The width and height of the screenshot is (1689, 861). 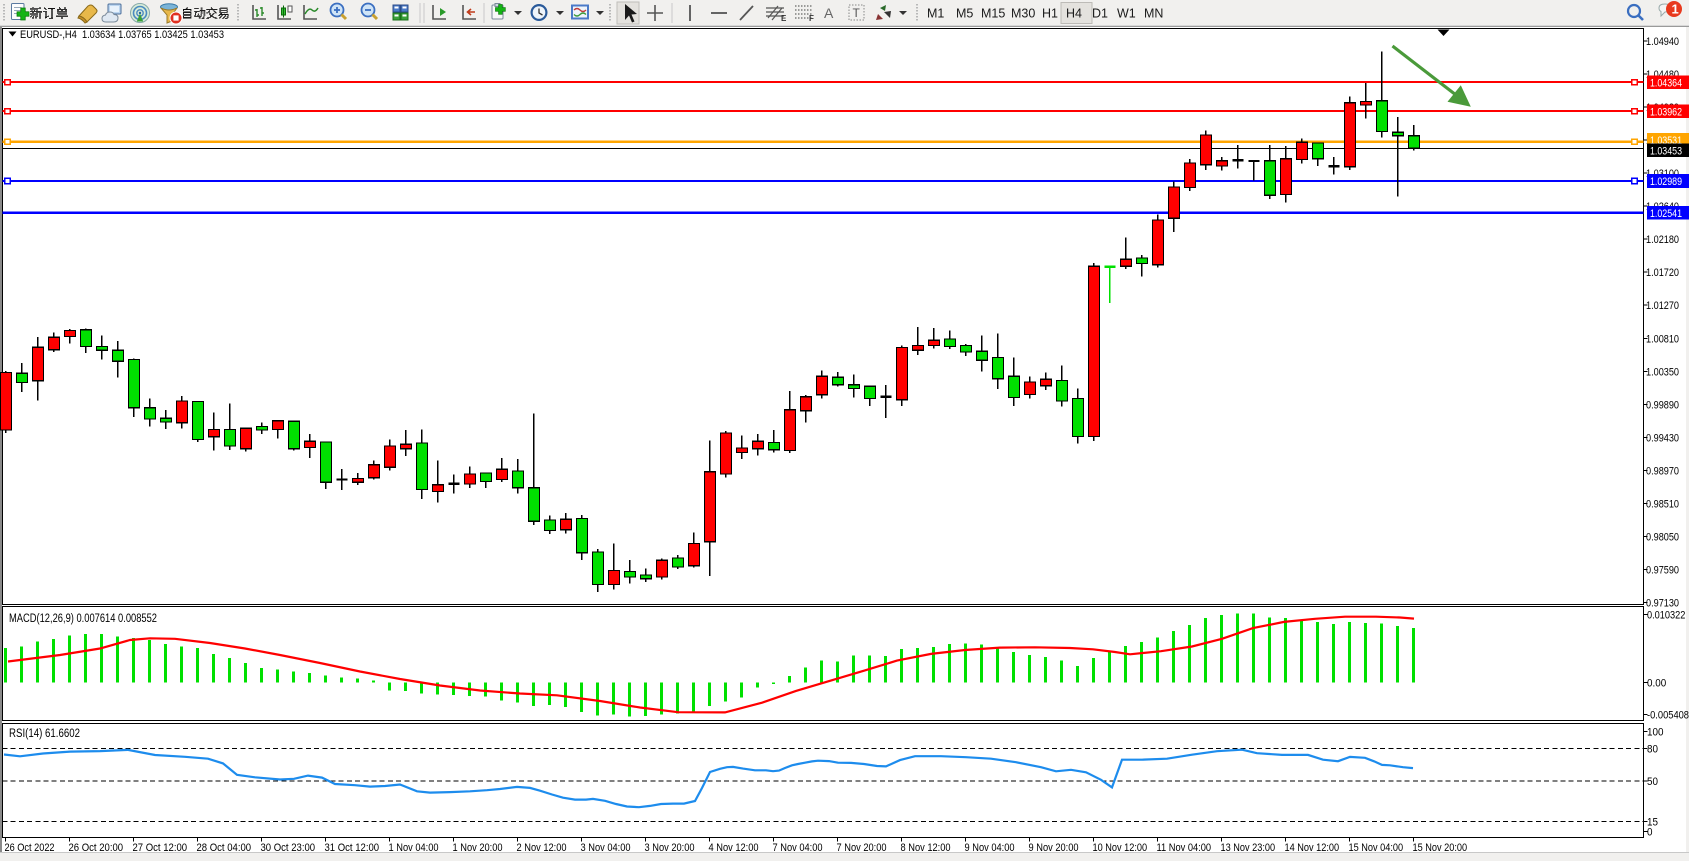 What do you see at coordinates (1662, 240) in the screenshot?
I see `svg-text: 1.02180` at bounding box center [1662, 240].